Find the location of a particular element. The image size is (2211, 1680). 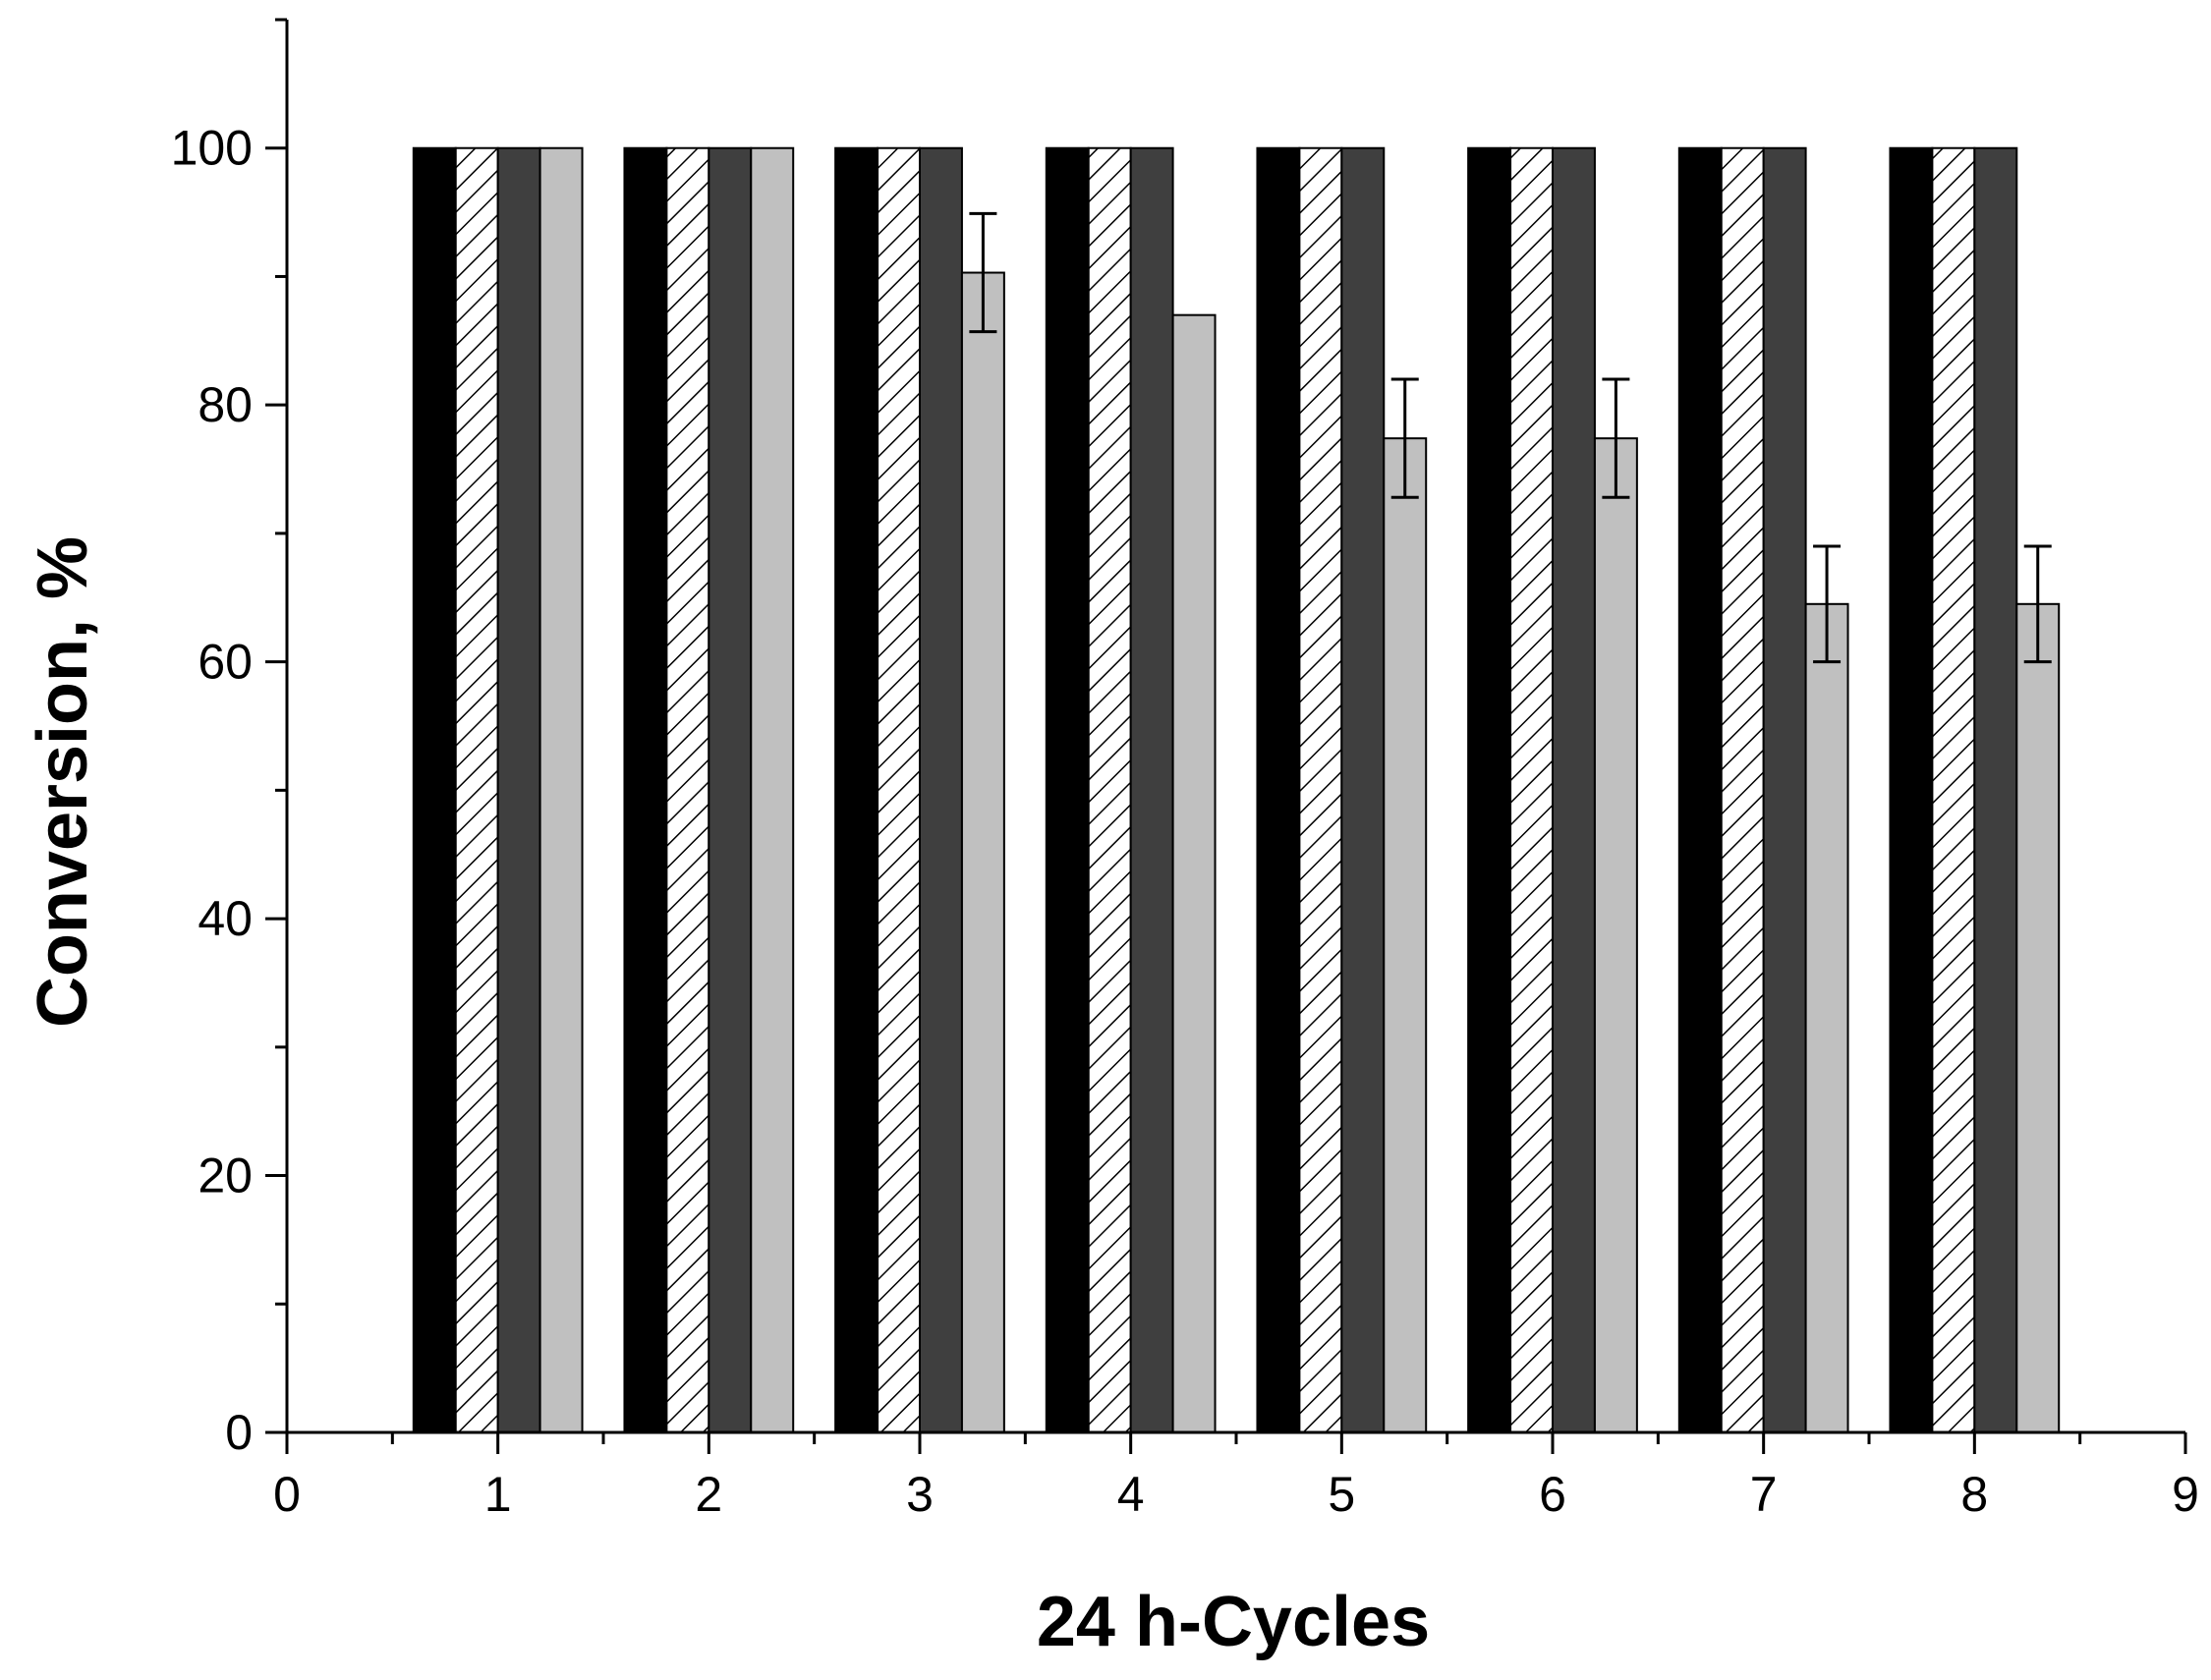

y-tick-label: 20 is located at coordinates (225, 1176).